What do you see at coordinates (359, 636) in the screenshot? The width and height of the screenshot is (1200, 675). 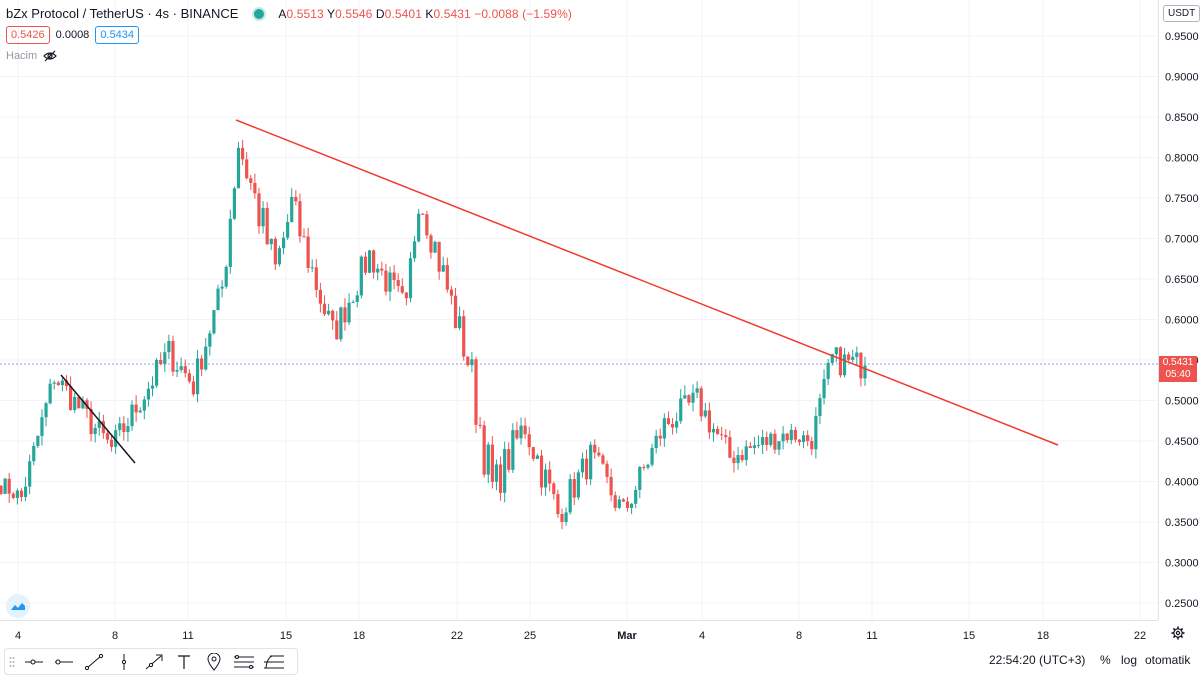 I see `time-tick-label: 18` at bounding box center [359, 636].